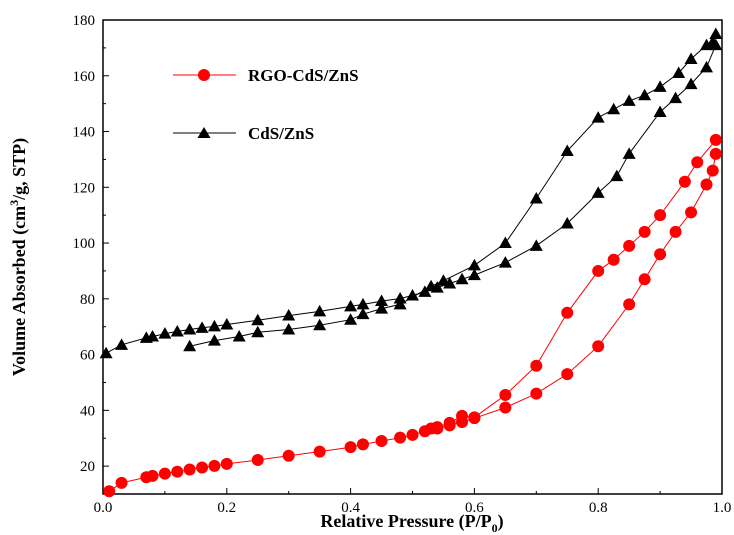  Describe the element at coordinates (474, 508) in the screenshot. I see `x-tick-label: 0.6` at that location.